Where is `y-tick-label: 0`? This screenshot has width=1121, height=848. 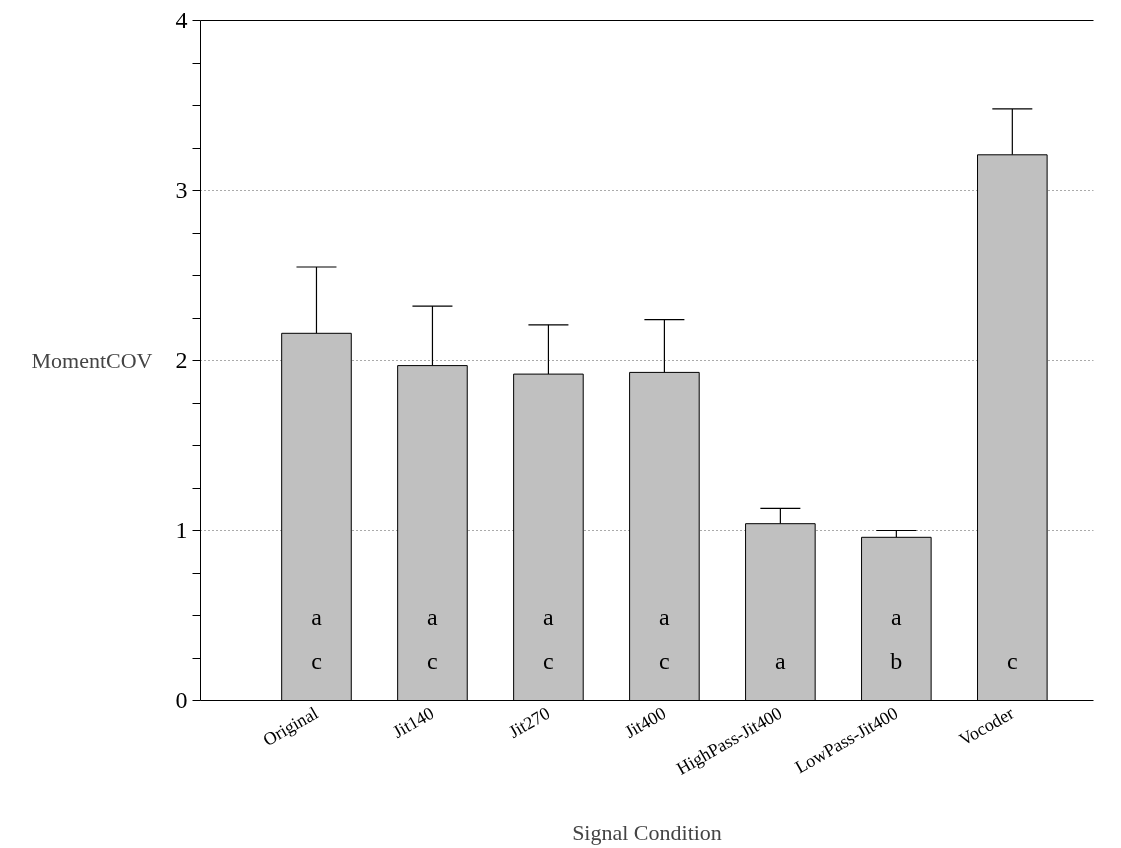
y-tick-label: 0 is located at coordinates (181, 700).